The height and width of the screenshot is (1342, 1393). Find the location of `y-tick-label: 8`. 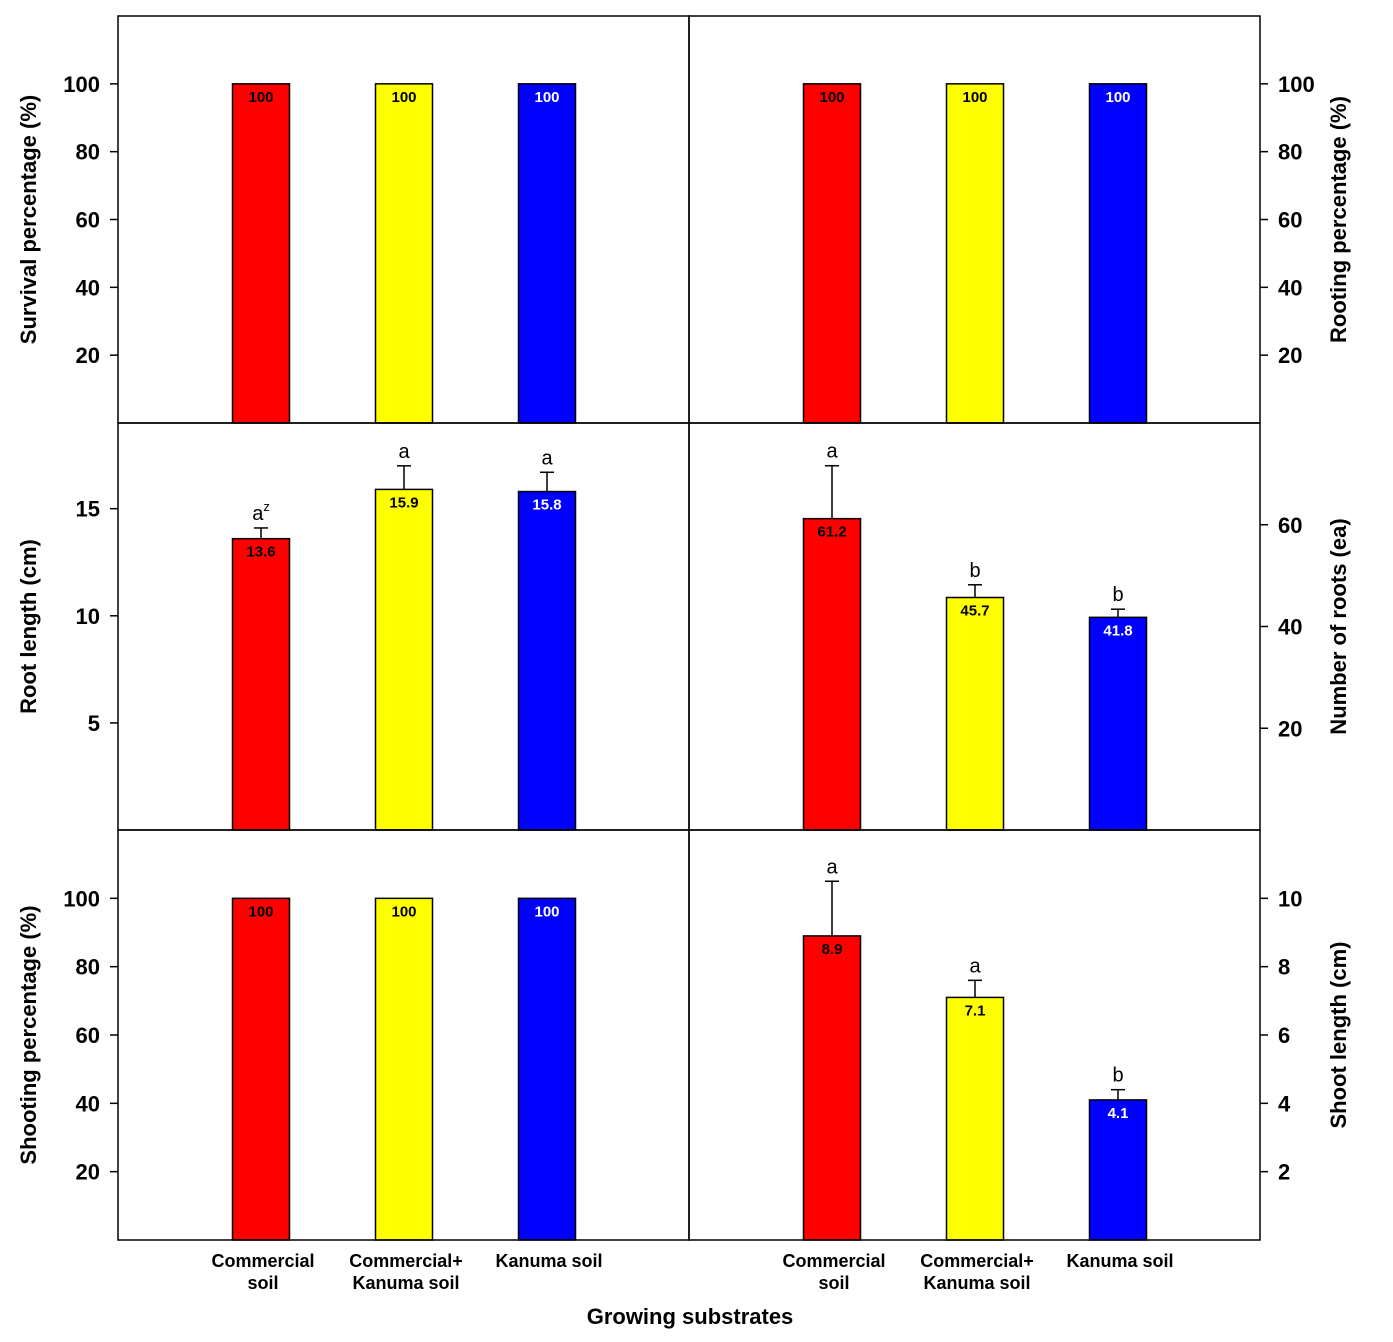

y-tick-label: 8 is located at coordinates (1284, 967).